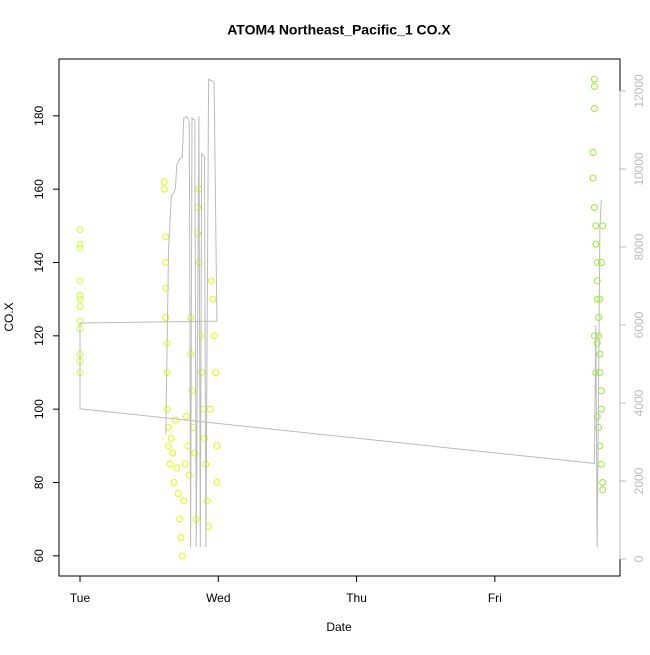 The width and height of the screenshot is (650, 655). I want to click on y2-tick-label: 0, so click(639, 558).